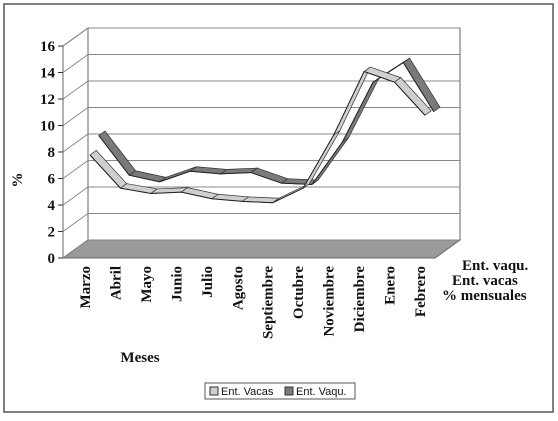 Image resolution: width=558 pixels, height=421 pixels. Describe the element at coordinates (330, 301) in the screenshot. I see `x-tick-label: Noviembre` at that location.